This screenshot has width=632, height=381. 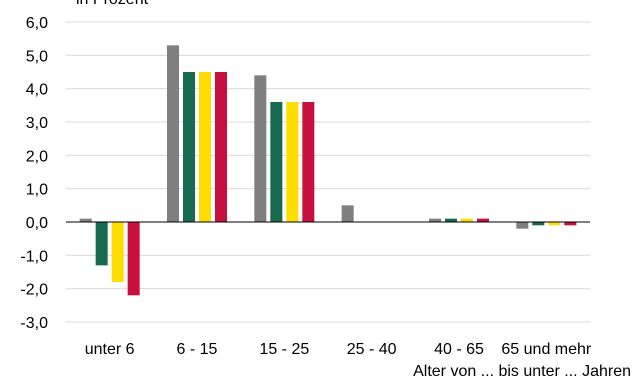 I want to click on y-tick-label: 2,0, so click(x=37, y=156).